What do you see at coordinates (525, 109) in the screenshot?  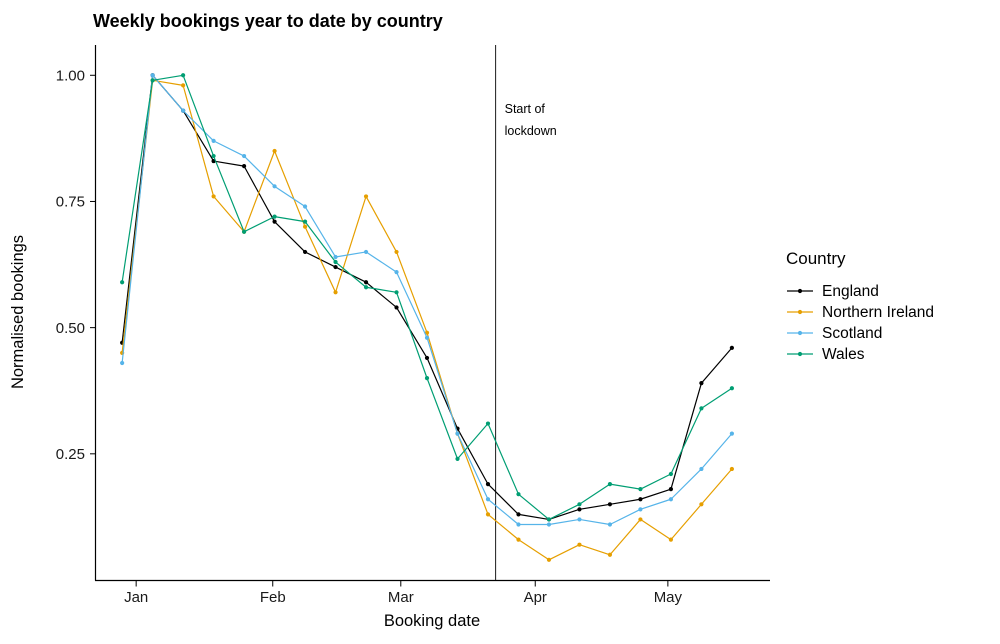 I see `lockdown-label-line1: Start of` at bounding box center [525, 109].